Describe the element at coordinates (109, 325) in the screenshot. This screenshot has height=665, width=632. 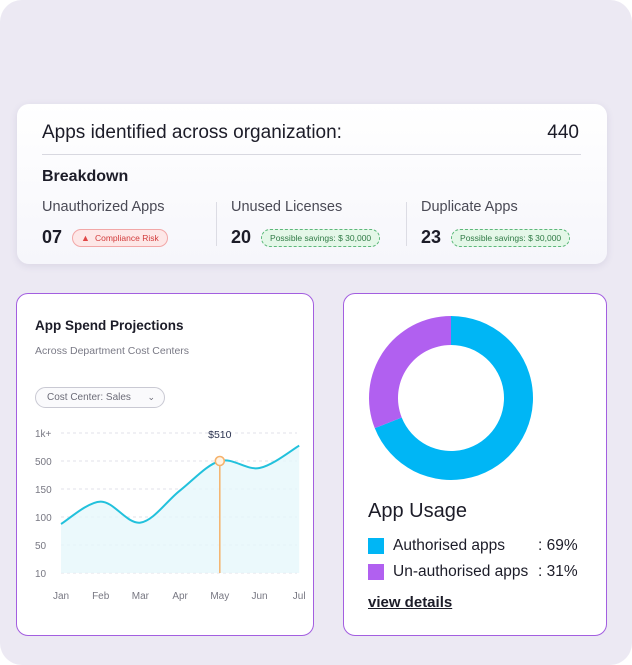
I see `card-title: App Spend Projections` at that location.